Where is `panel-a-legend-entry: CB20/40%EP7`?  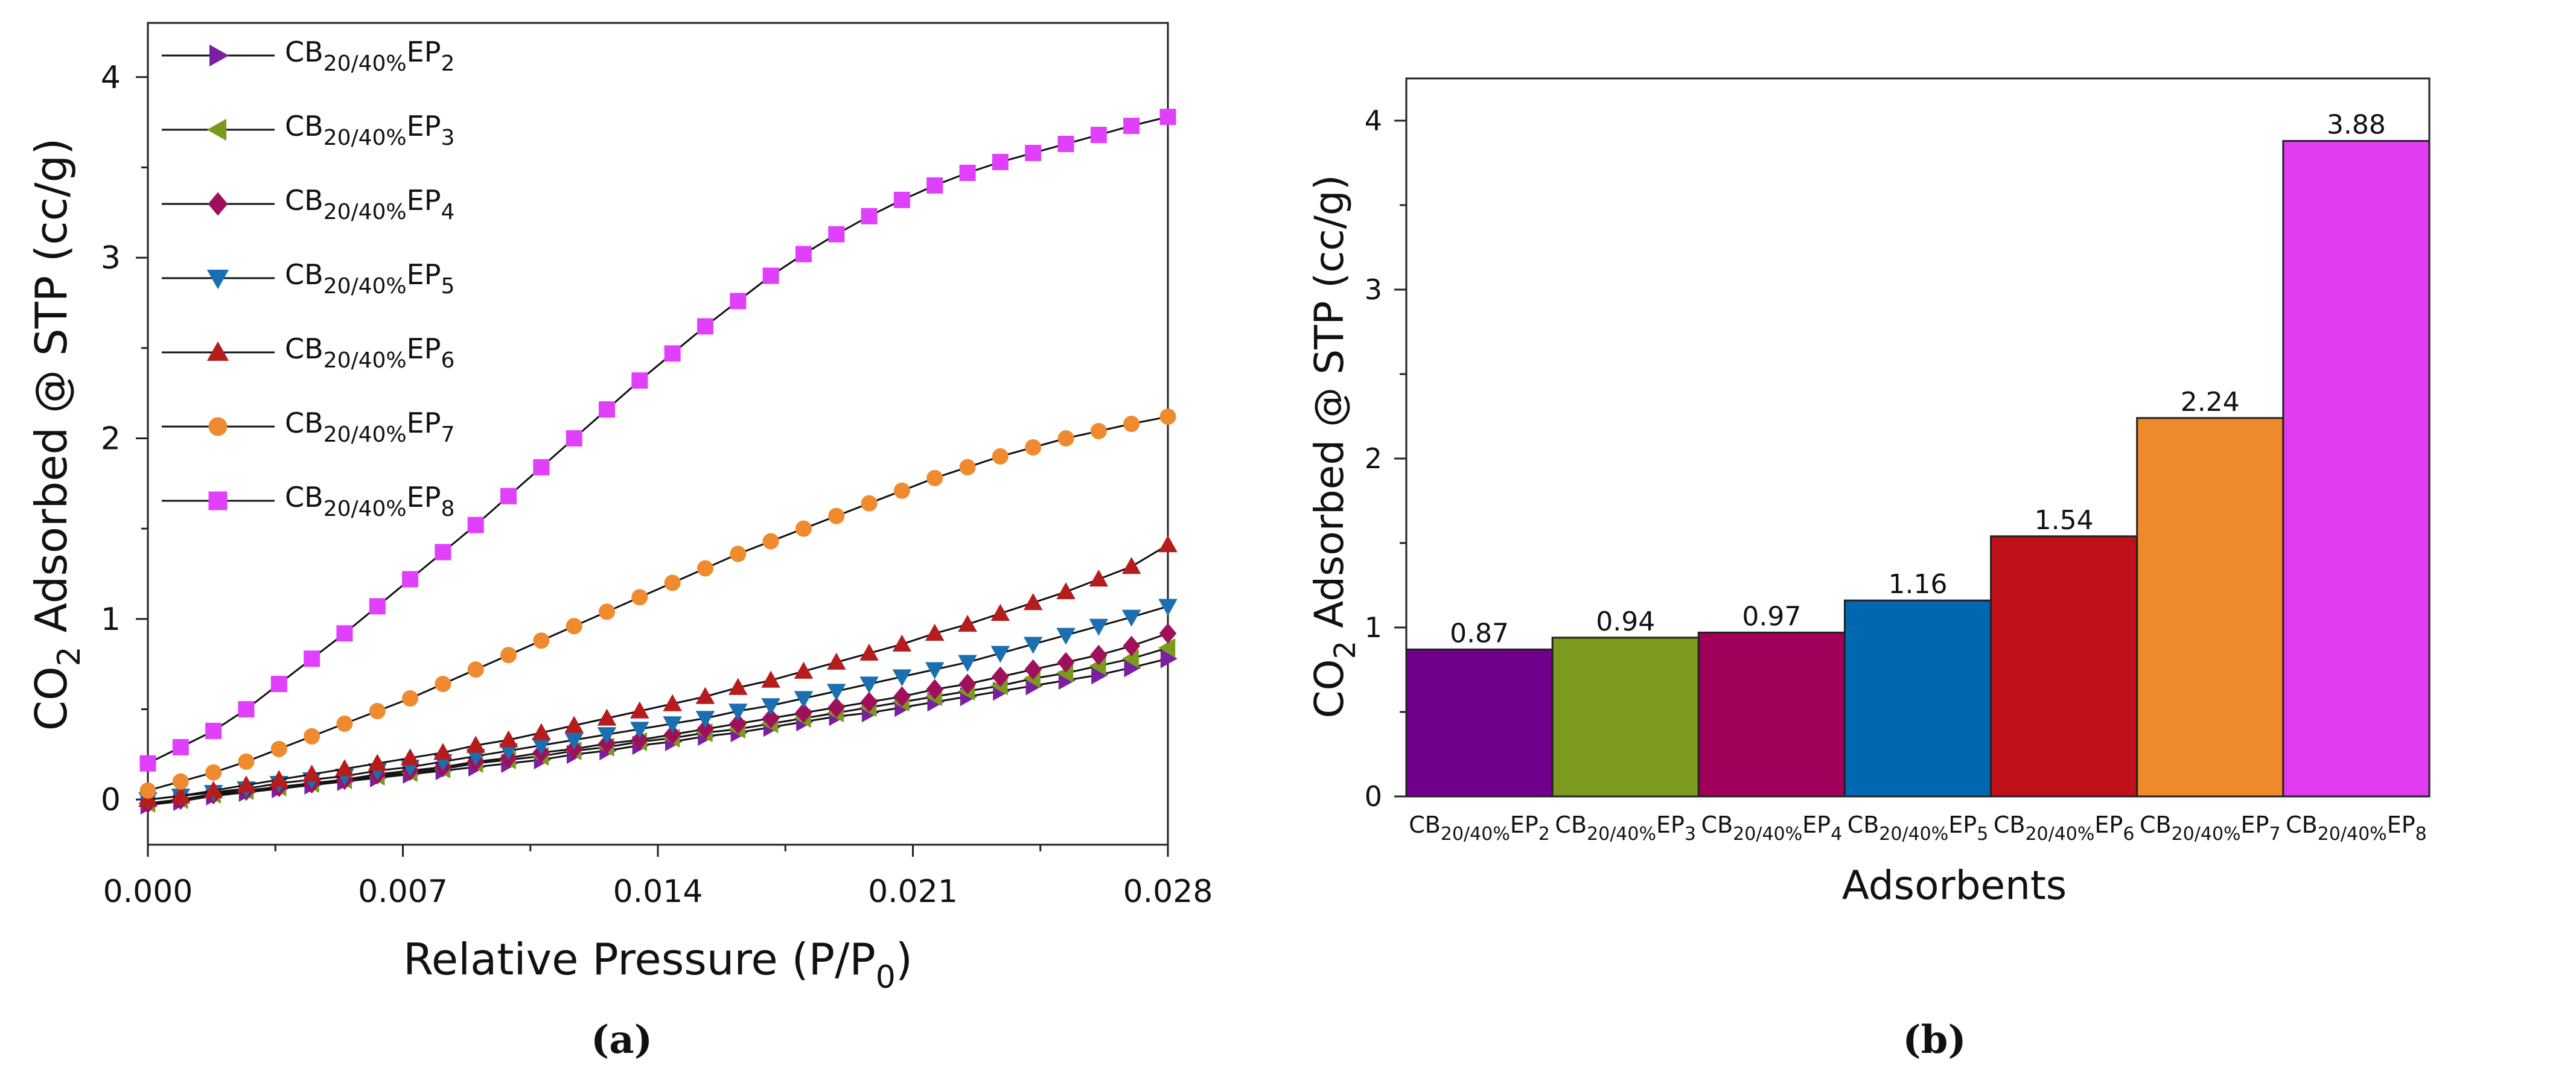
panel-a-legend-entry: CB20/40%EP7 is located at coordinates (308, 427).